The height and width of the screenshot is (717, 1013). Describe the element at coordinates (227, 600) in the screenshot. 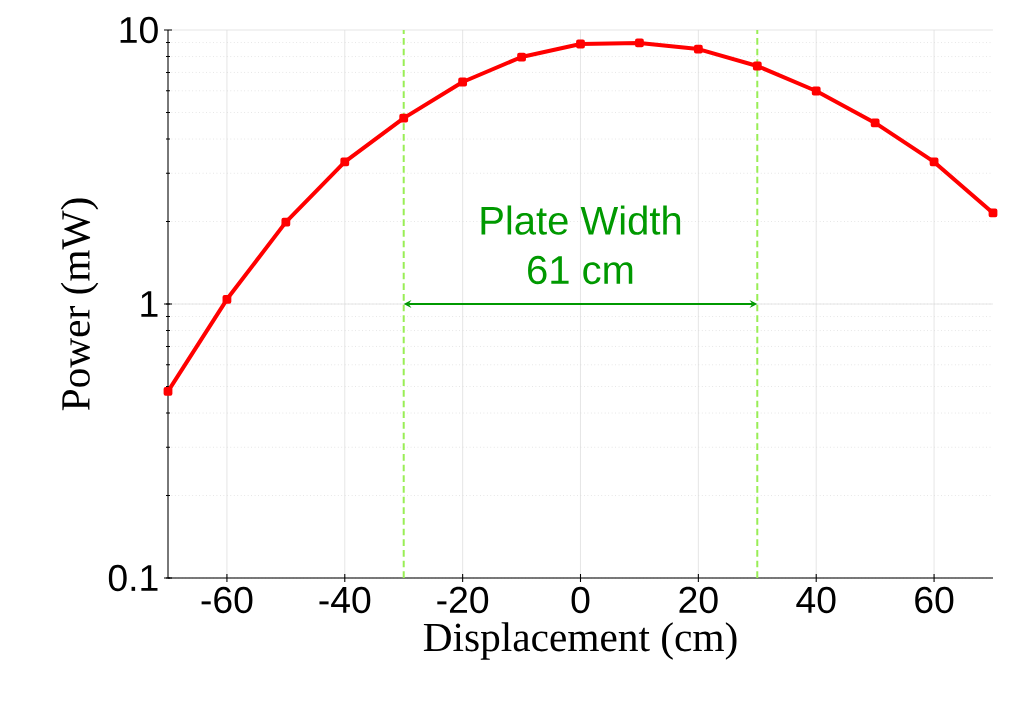

I see `x-tick-label: -60` at that location.